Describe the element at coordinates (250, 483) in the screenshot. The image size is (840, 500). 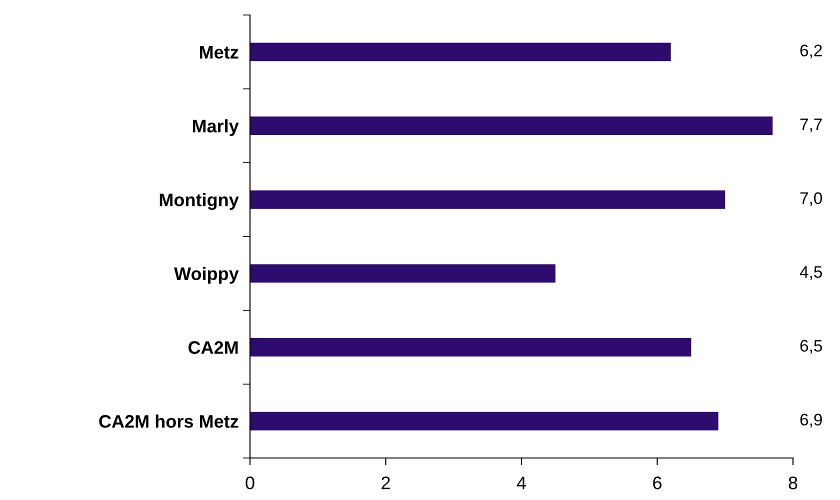
I see `x-tick-label: 0` at that location.